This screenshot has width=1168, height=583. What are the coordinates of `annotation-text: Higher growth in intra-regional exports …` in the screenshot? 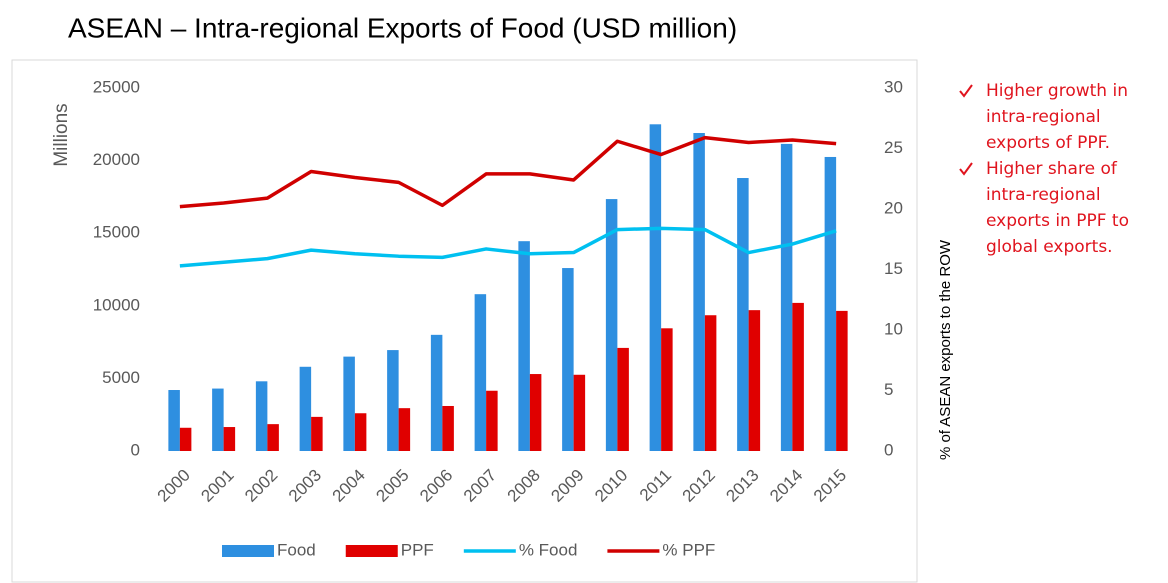 It's located at (1057, 117).